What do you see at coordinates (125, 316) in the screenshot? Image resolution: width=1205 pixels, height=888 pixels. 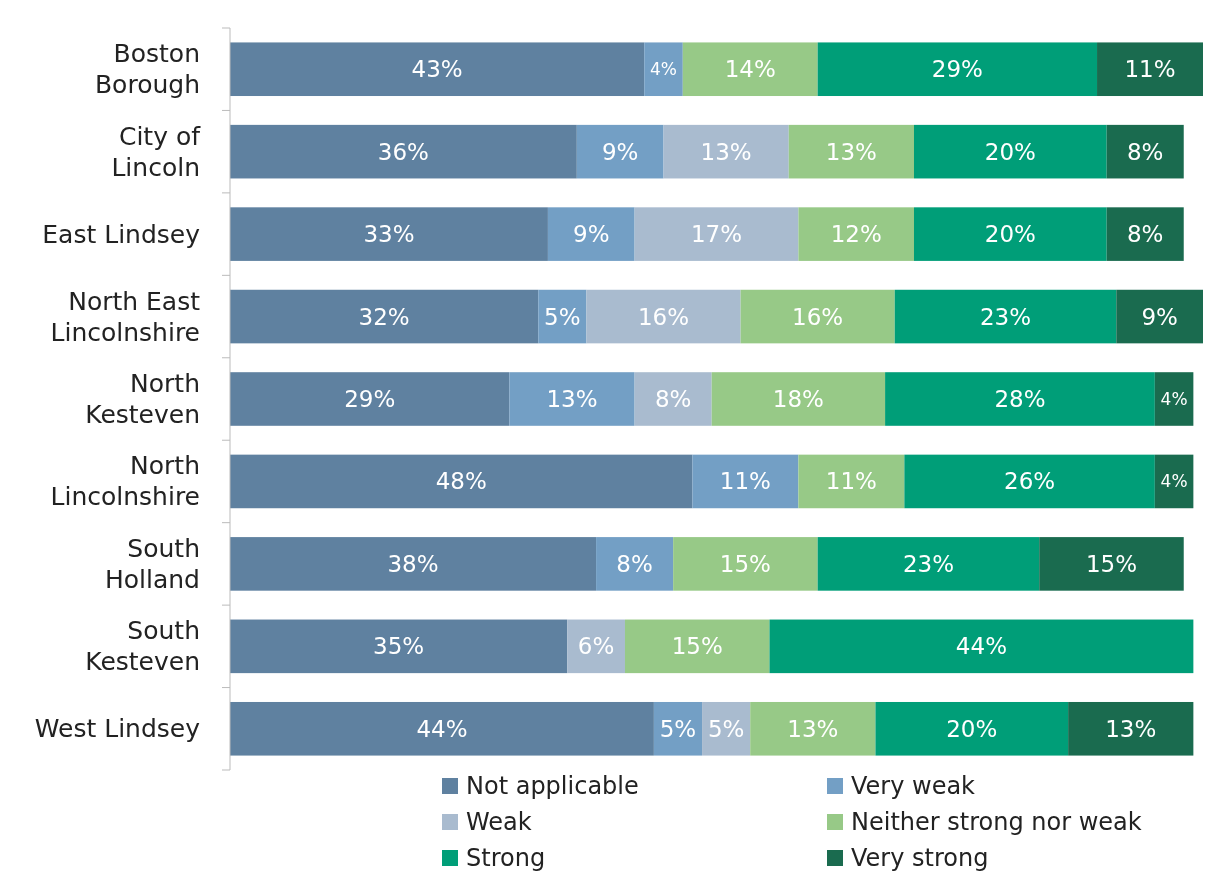 I see `y-tick-label: North East Lincolnshire` at bounding box center [125, 316].